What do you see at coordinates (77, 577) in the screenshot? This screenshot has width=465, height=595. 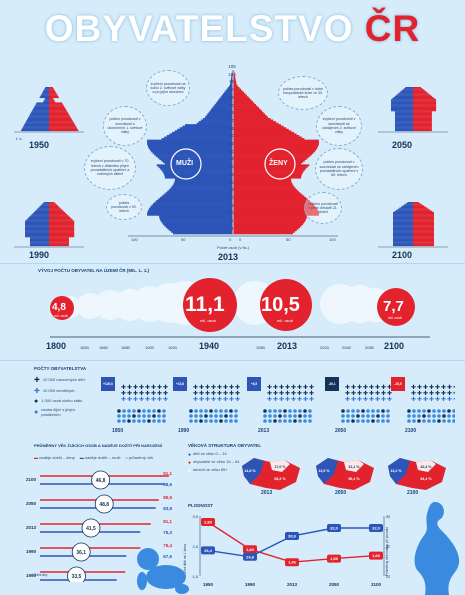 I see `avg-age-value: 33,5` at bounding box center [77, 577].